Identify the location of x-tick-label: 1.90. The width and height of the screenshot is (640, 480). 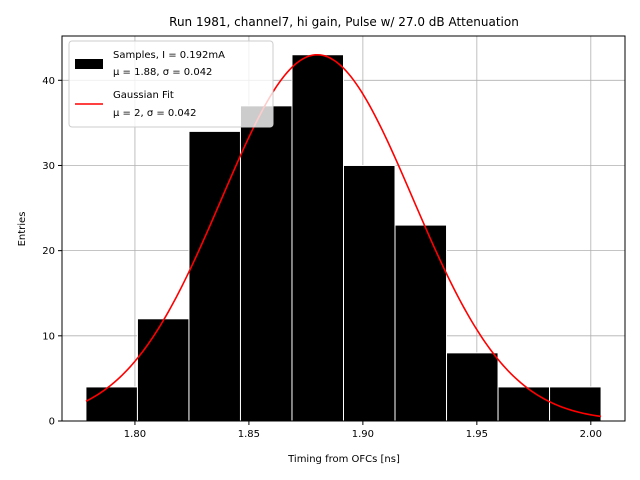
(363, 434).